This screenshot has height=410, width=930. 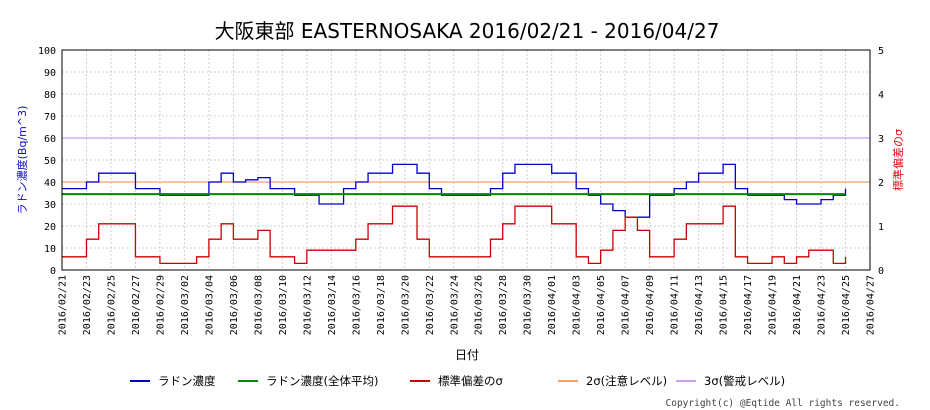 I want to click on y-tick-label-left: 40, so click(x=50, y=183).